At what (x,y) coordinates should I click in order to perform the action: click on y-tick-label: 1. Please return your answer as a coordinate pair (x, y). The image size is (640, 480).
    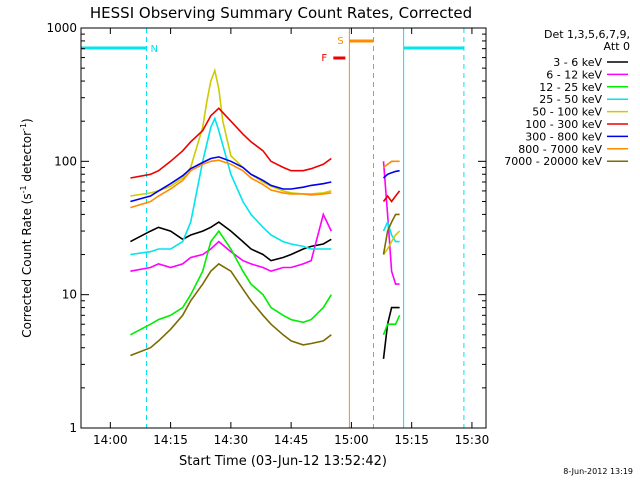
    Looking at the image, I should click on (73, 428).